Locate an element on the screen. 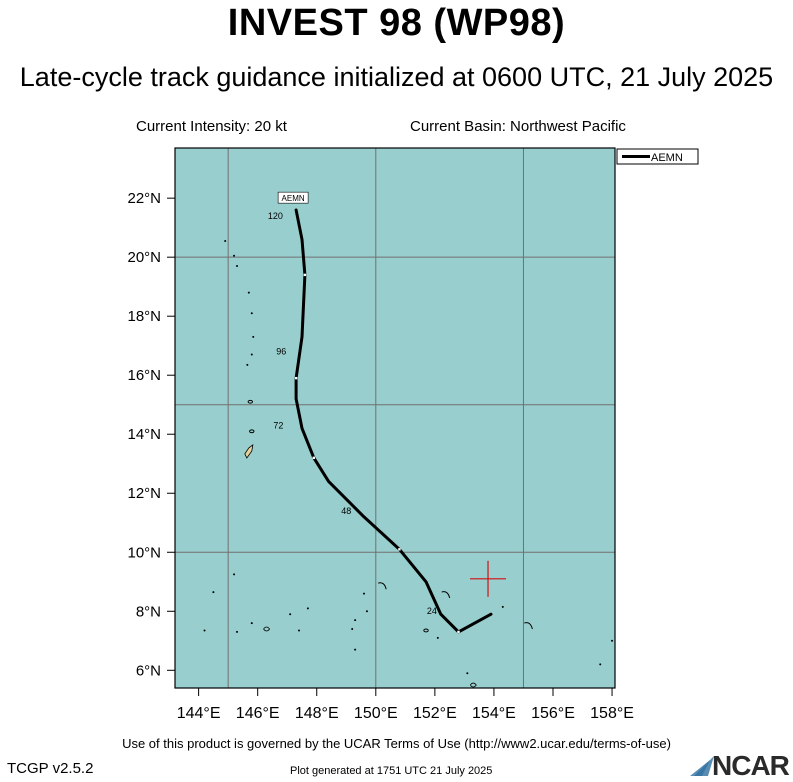  forecast-hour-label: 72 is located at coordinates (278, 425).